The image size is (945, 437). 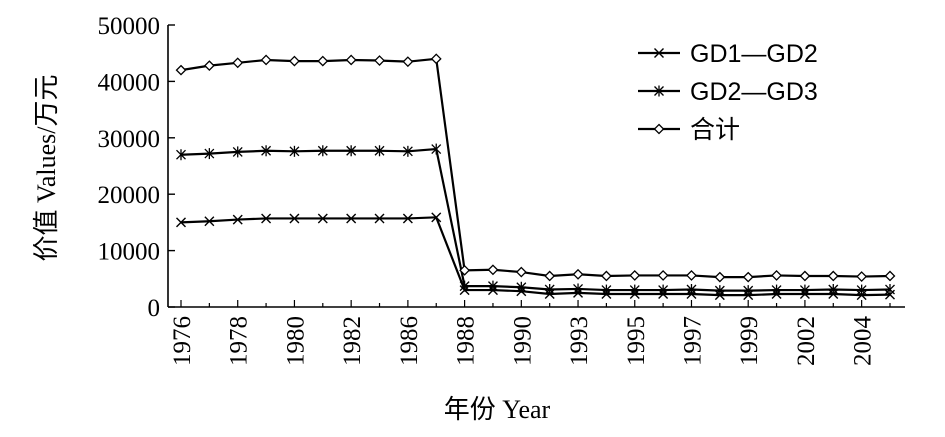 What do you see at coordinates (497, 409) in the screenshot?
I see `x-axis-label: 年份 Year` at bounding box center [497, 409].